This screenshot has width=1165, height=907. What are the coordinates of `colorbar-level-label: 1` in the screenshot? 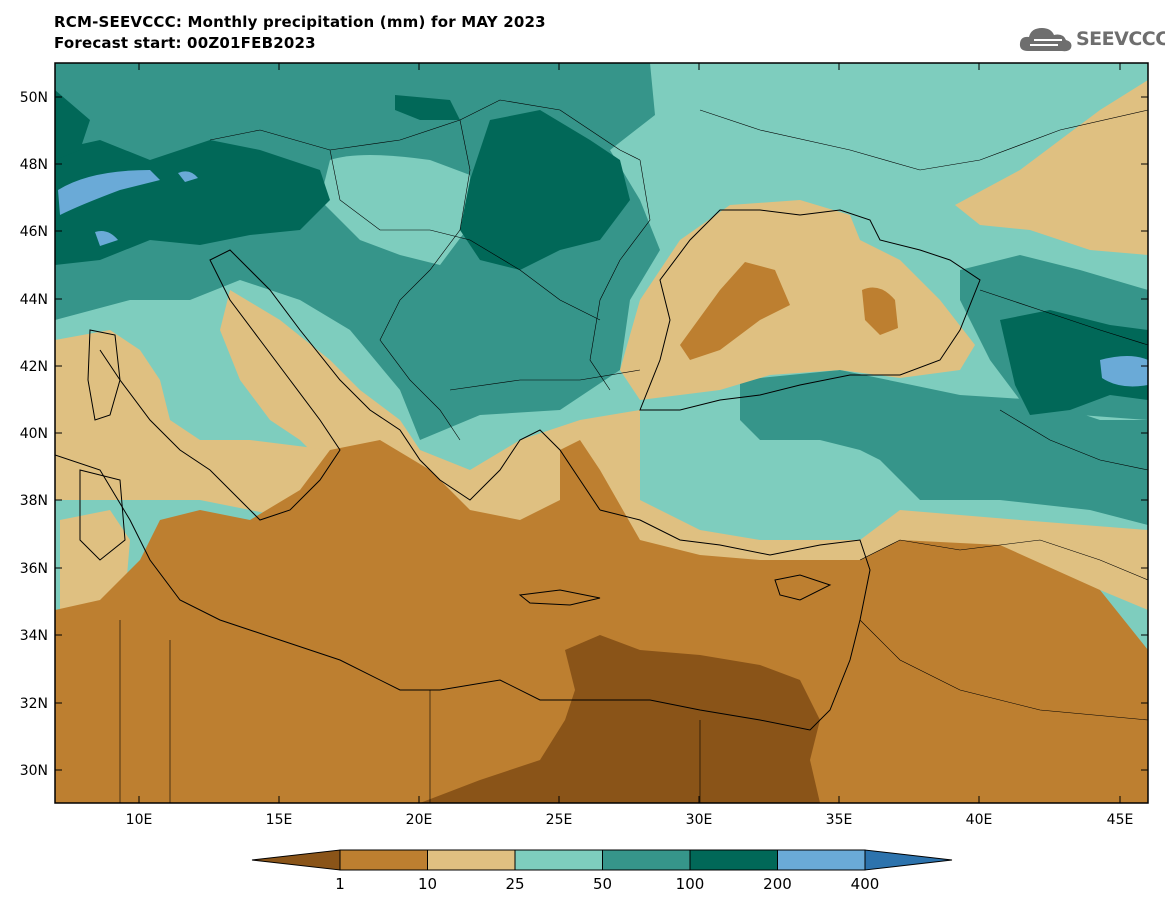 It's located at (340, 884).